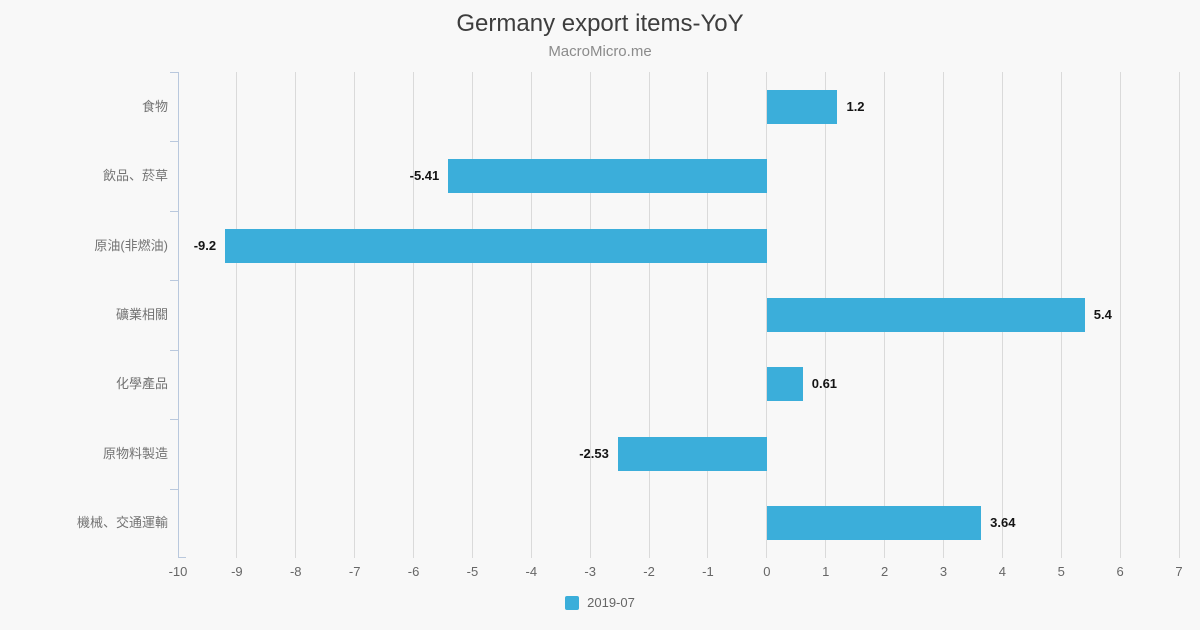  What do you see at coordinates (611, 602) in the screenshot?
I see `legend-label: 2019-07` at bounding box center [611, 602].